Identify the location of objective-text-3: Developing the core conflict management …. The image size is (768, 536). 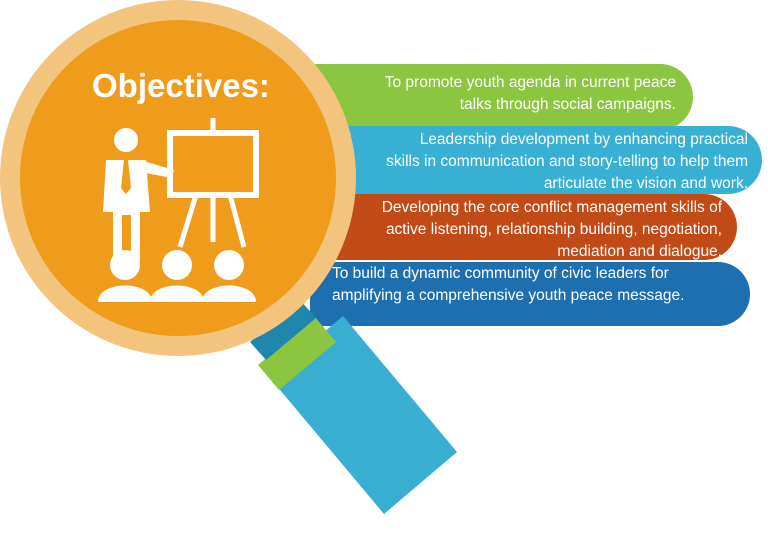
(552, 230).